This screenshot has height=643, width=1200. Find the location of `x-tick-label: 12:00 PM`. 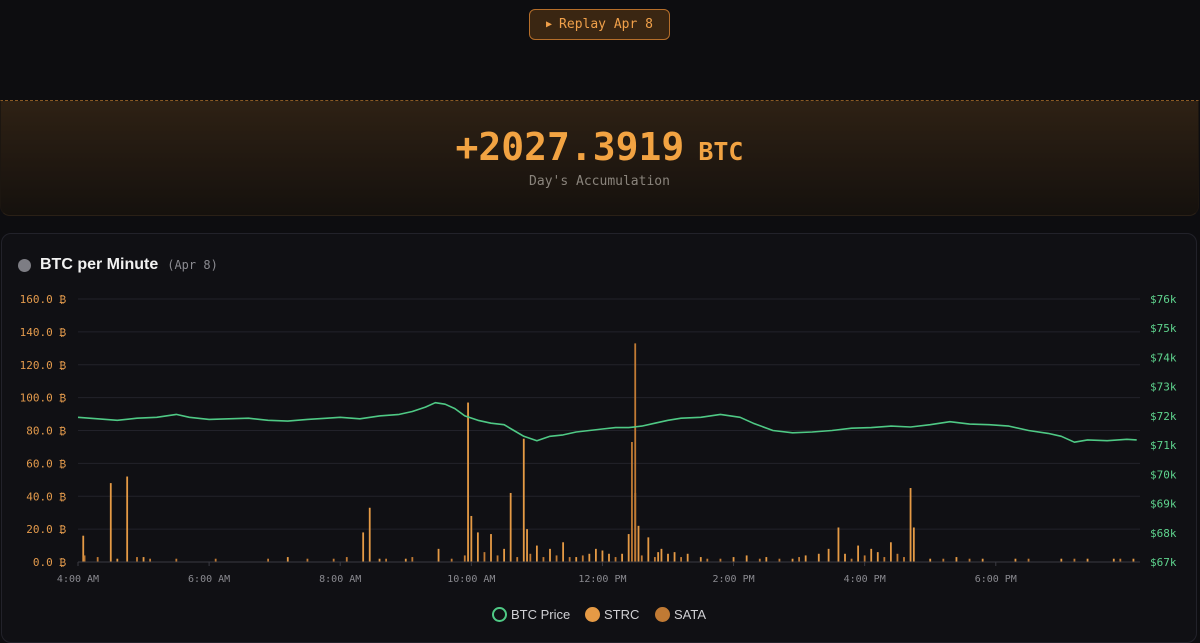

x-tick-label: 12:00 PM is located at coordinates (602, 579).